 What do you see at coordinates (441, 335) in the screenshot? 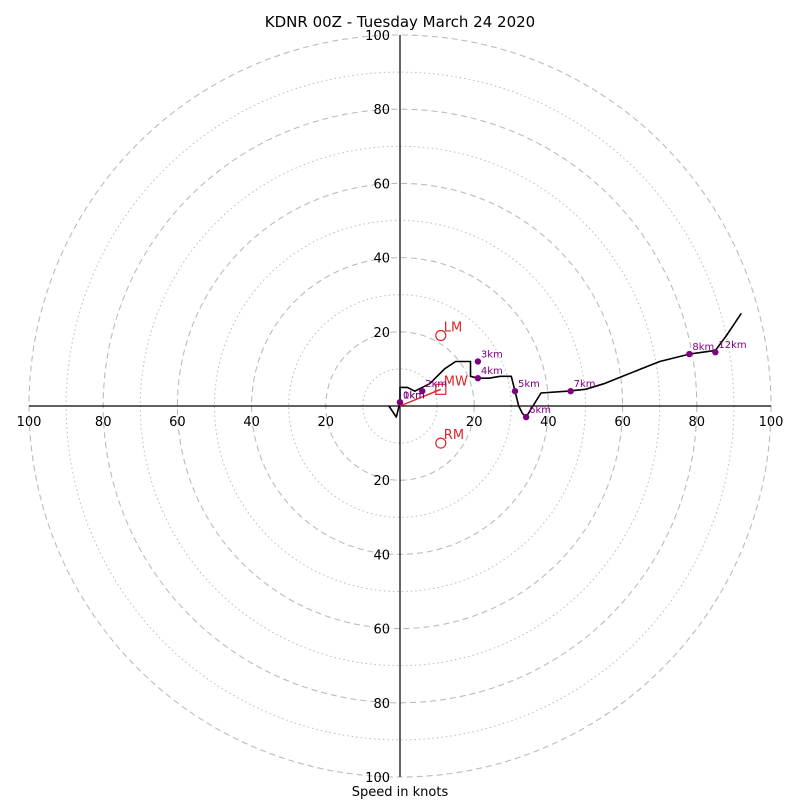
I see `lm-marker` at bounding box center [441, 335].